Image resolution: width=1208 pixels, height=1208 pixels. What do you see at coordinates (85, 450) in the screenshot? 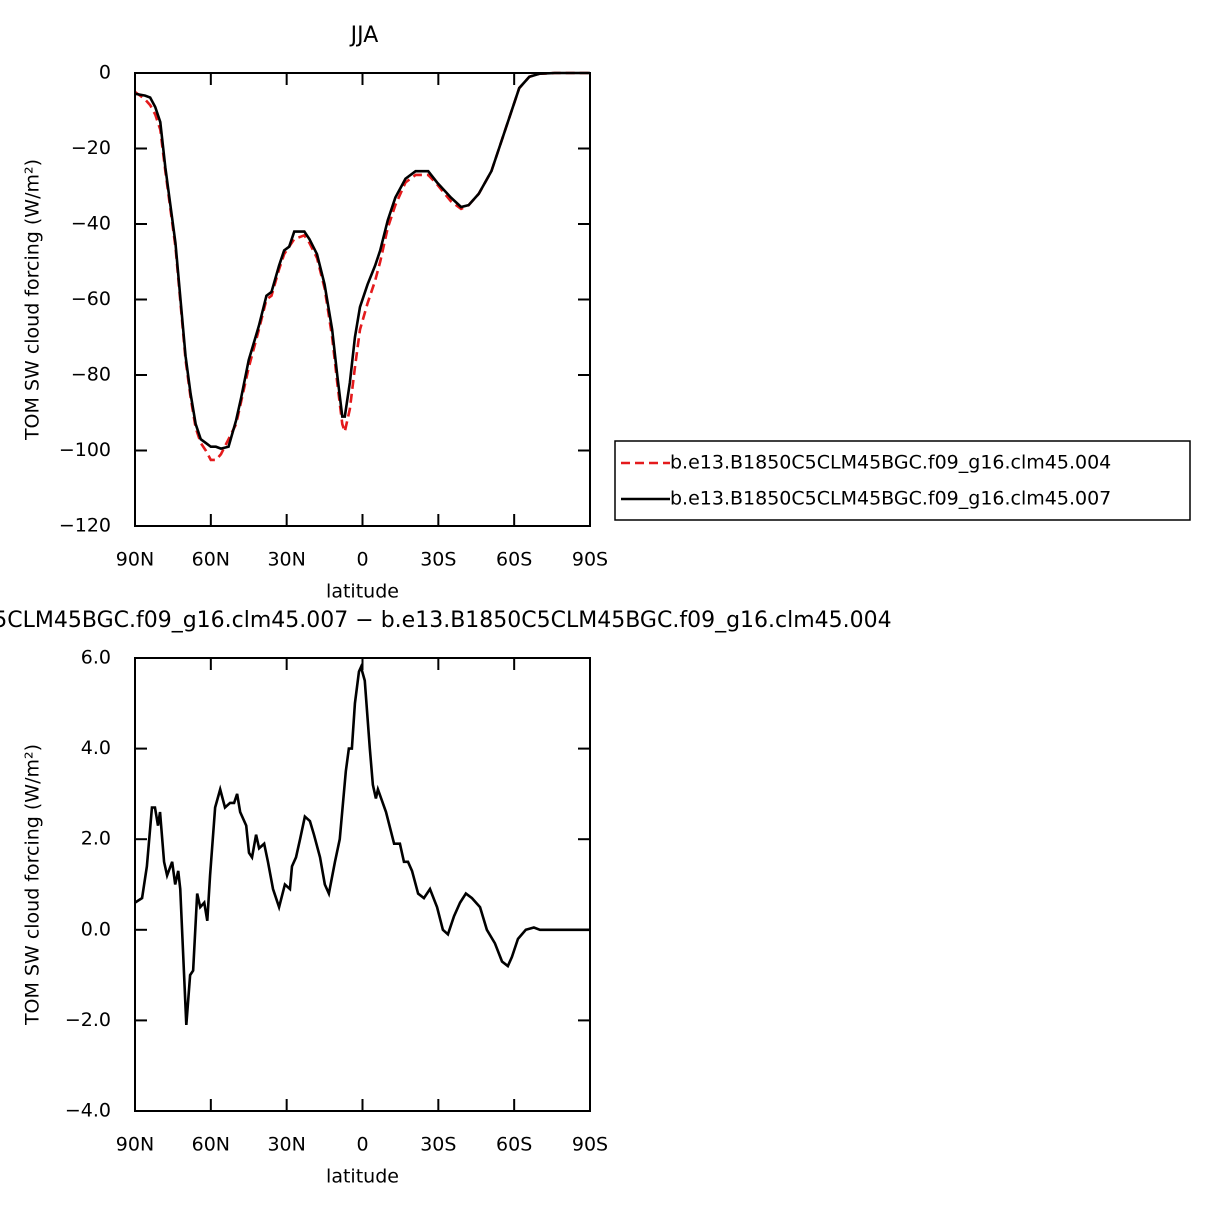
I see `y-tick-label: −100` at bounding box center [85, 450].